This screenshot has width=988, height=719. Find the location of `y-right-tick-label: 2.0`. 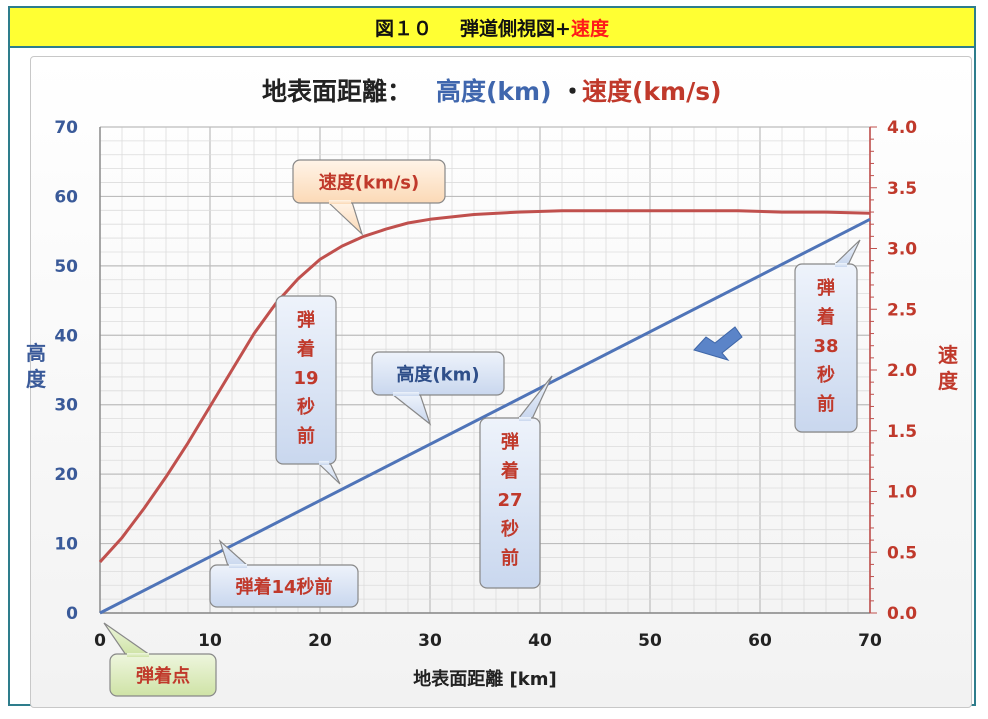

y-right-tick-label: 2.0 is located at coordinates (902, 371).